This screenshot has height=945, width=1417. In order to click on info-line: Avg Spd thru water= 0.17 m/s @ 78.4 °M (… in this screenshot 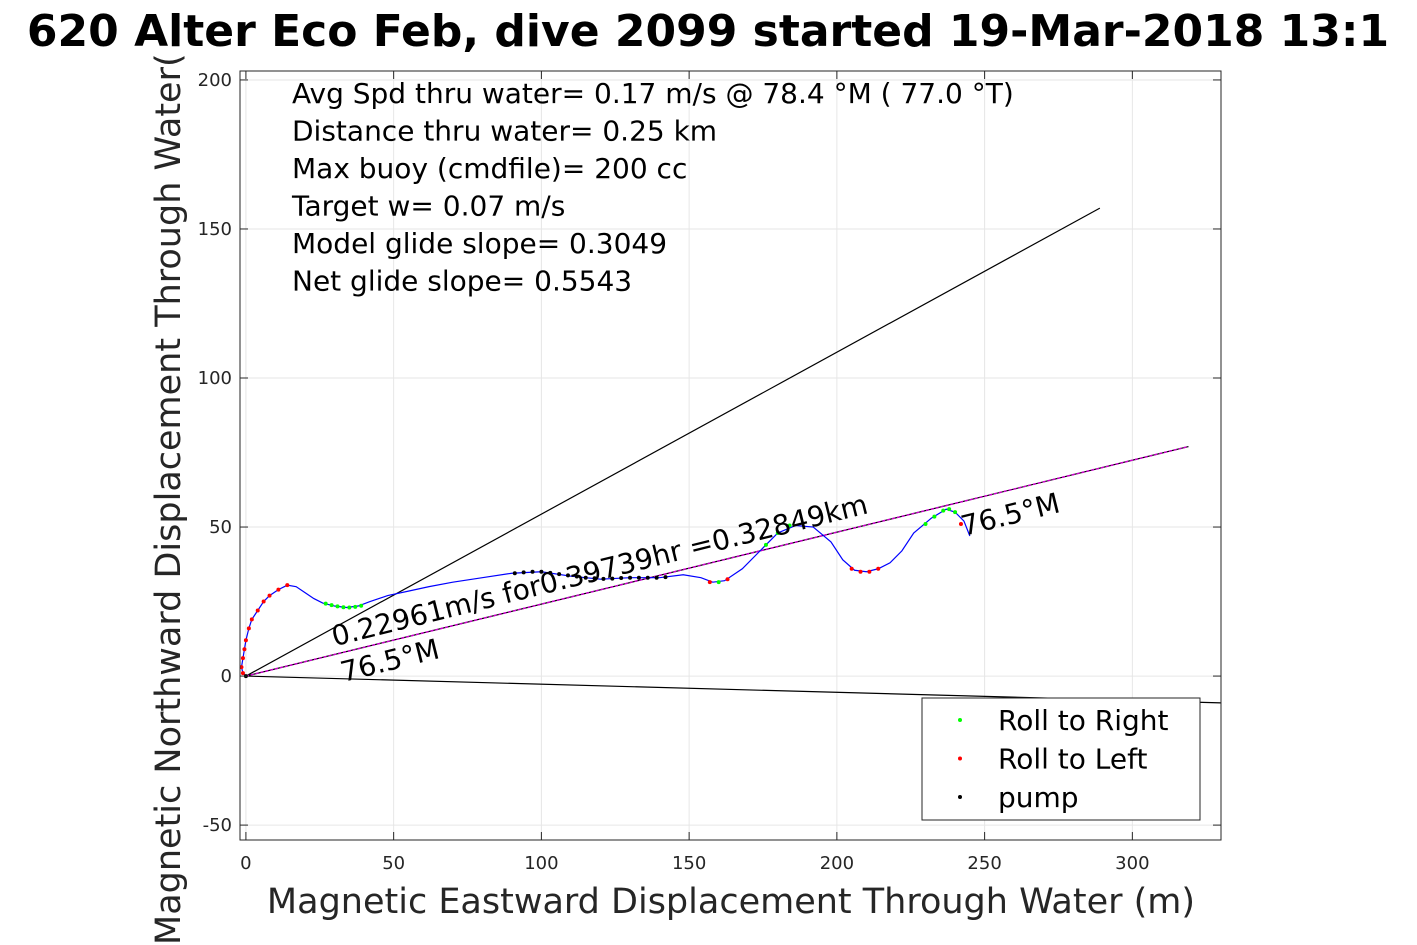, I will do `click(653, 93)`.